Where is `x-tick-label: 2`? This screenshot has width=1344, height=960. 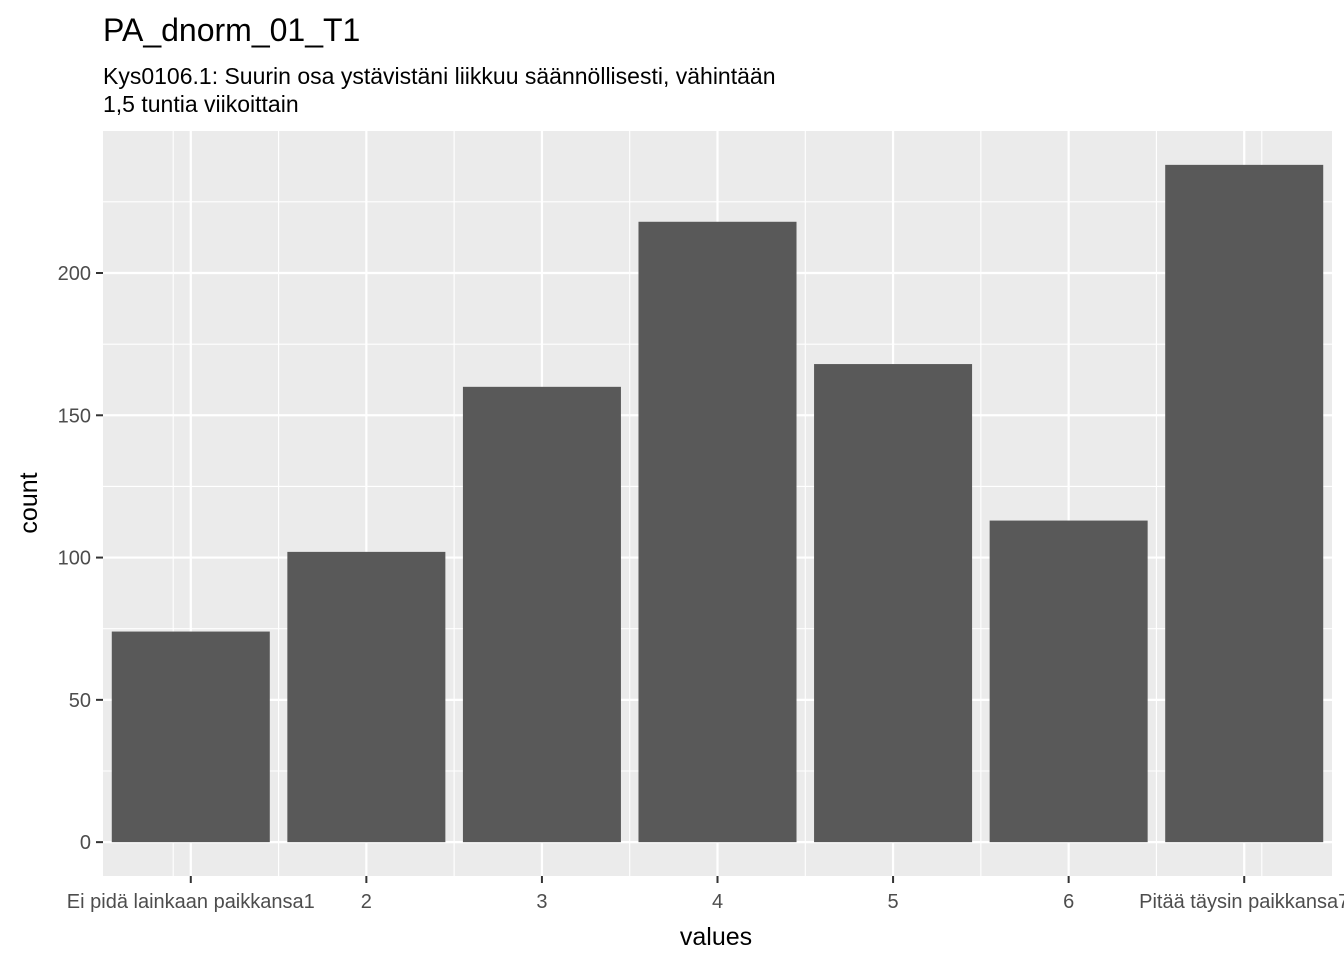
x-tick-label: 2 is located at coordinates (366, 902).